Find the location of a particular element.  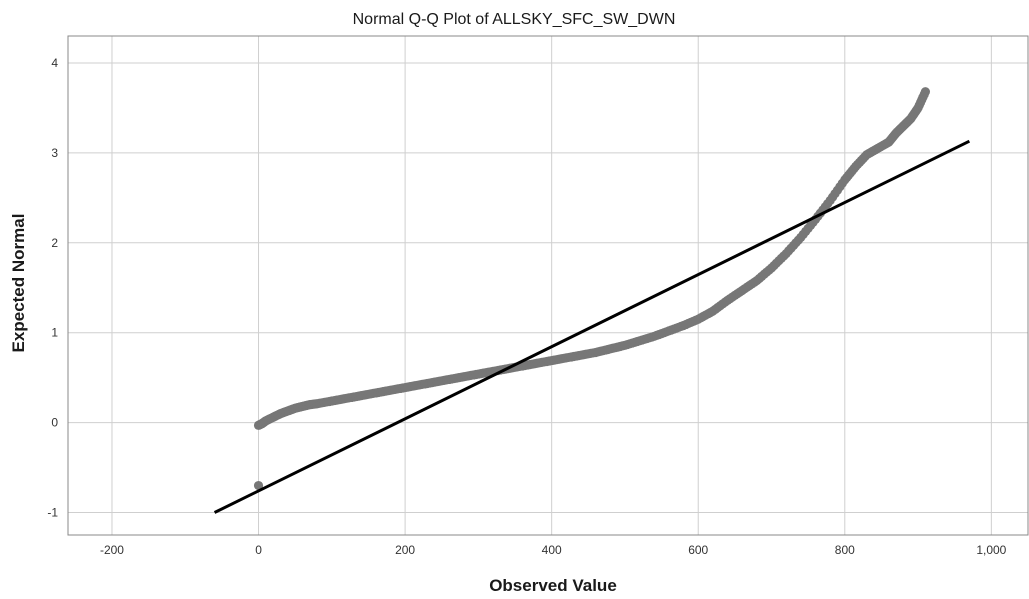

x-tick-label: -200 is located at coordinates (112, 550).